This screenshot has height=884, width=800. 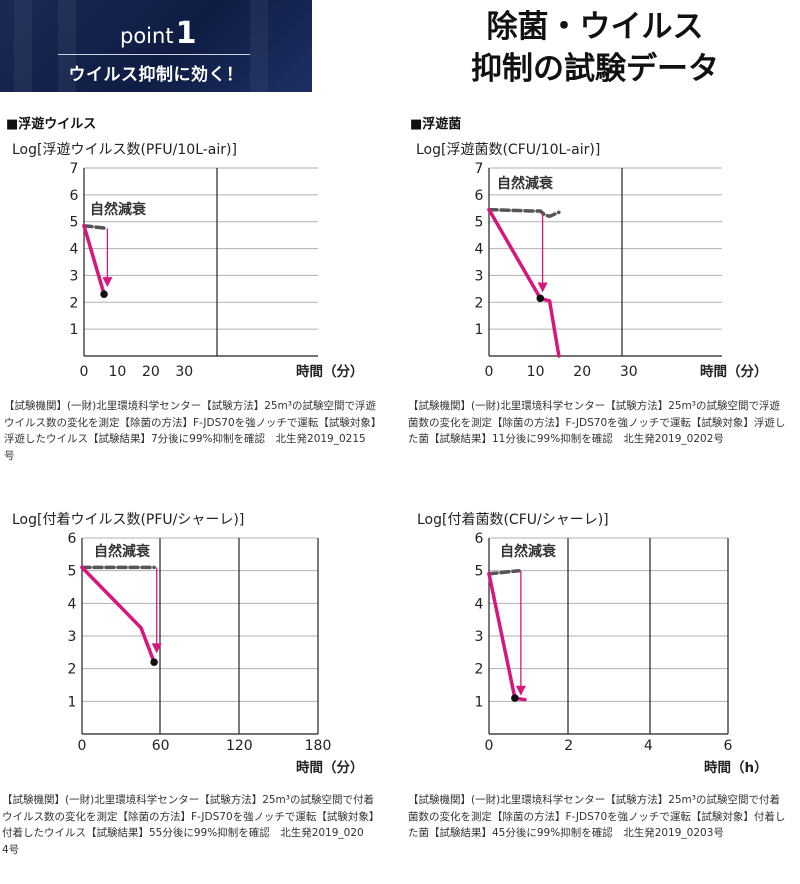 What do you see at coordinates (436, 124) in the screenshot?
I see `section-label-airborne-bacteria: ■浮遊菌` at bounding box center [436, 124].